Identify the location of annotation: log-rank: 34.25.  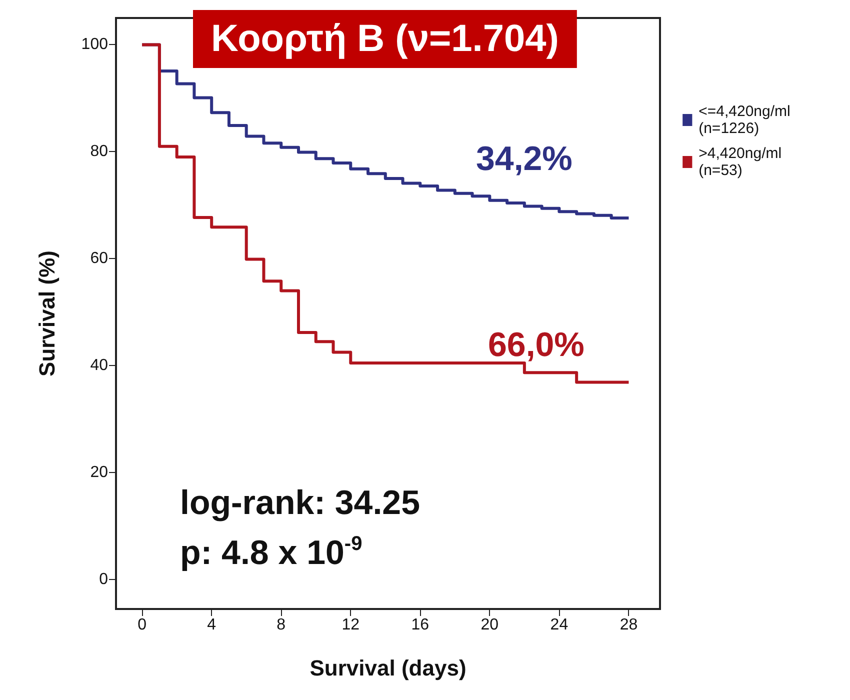
(300, 503).